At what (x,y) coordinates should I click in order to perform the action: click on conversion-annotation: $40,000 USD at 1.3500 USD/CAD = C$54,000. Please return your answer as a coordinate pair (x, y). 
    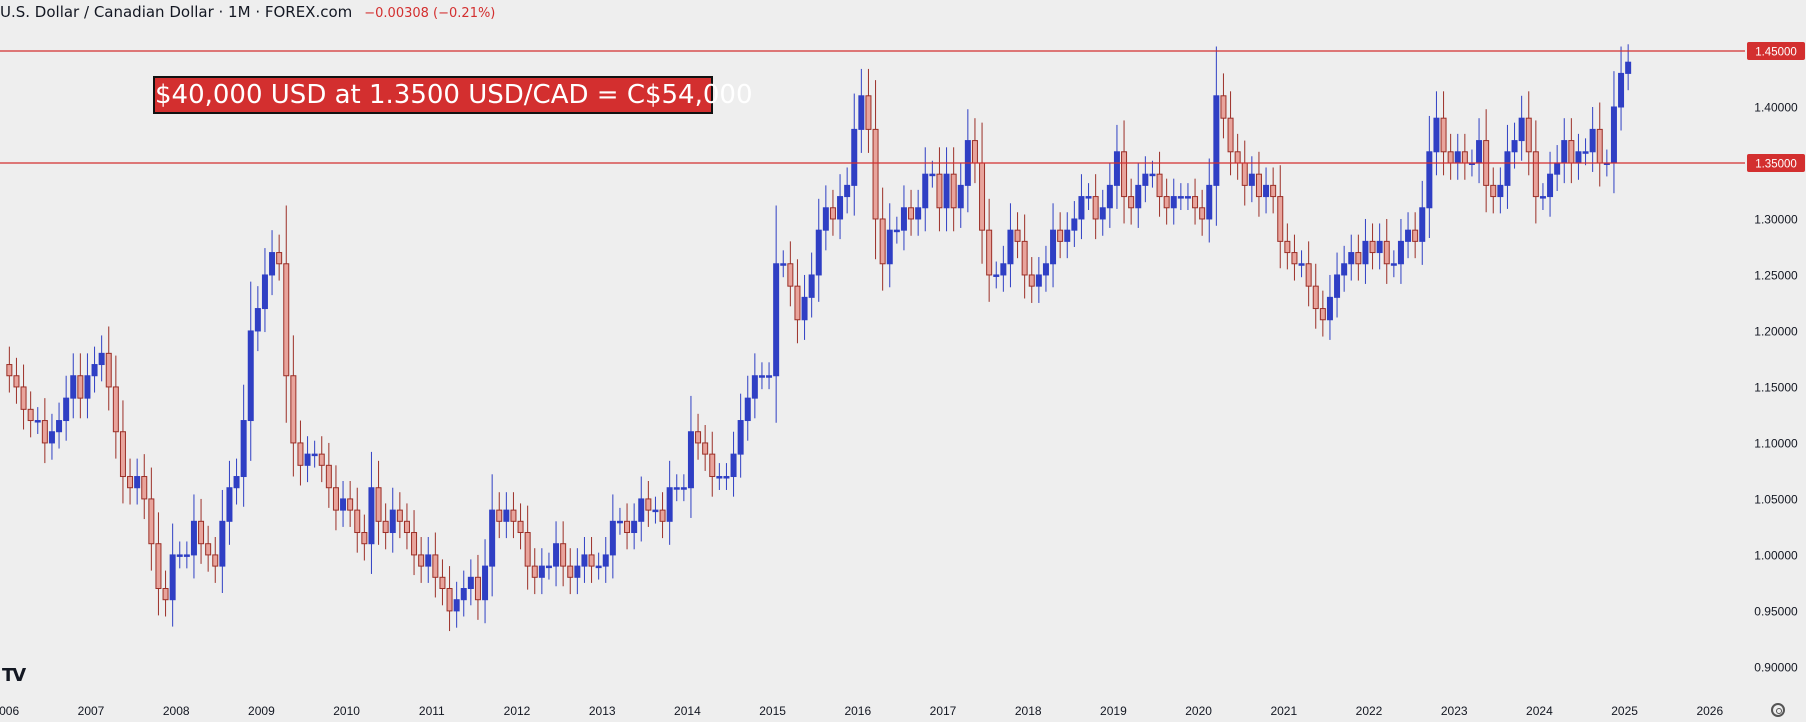
    Looking at the image, I should click on (453, 95).